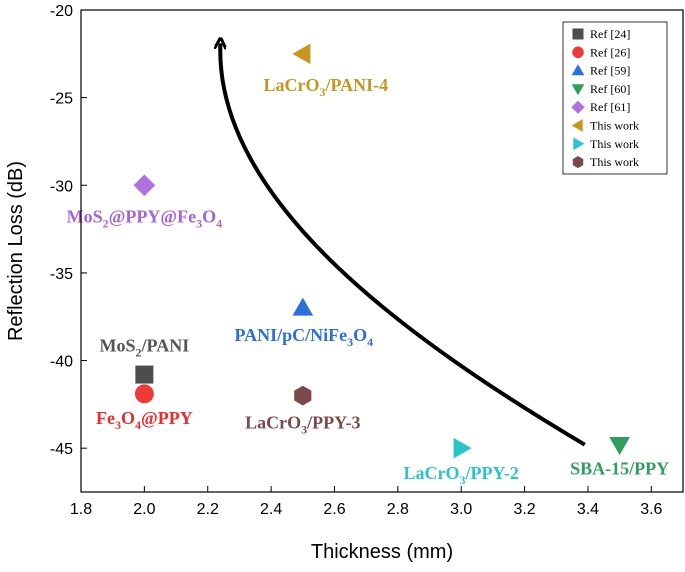  I want to click on point-label: LaCrO3/PPY-3, so click(302, 425).